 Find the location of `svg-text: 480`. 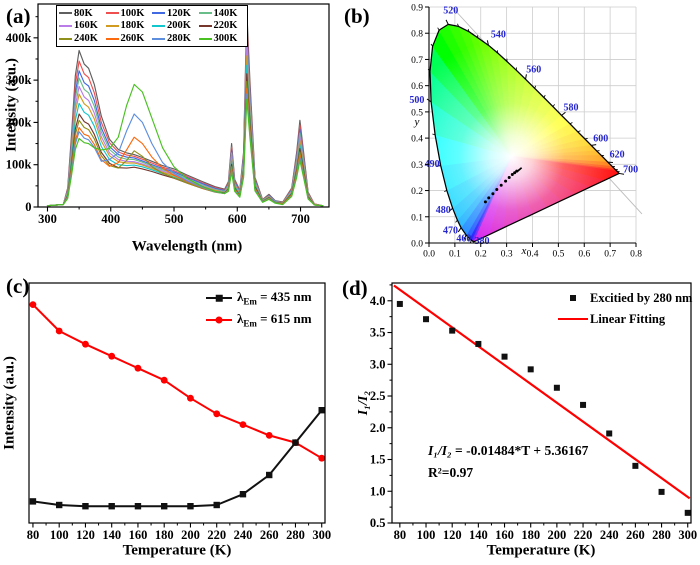

svg-text: 480 is located at coordinates (443, 210).